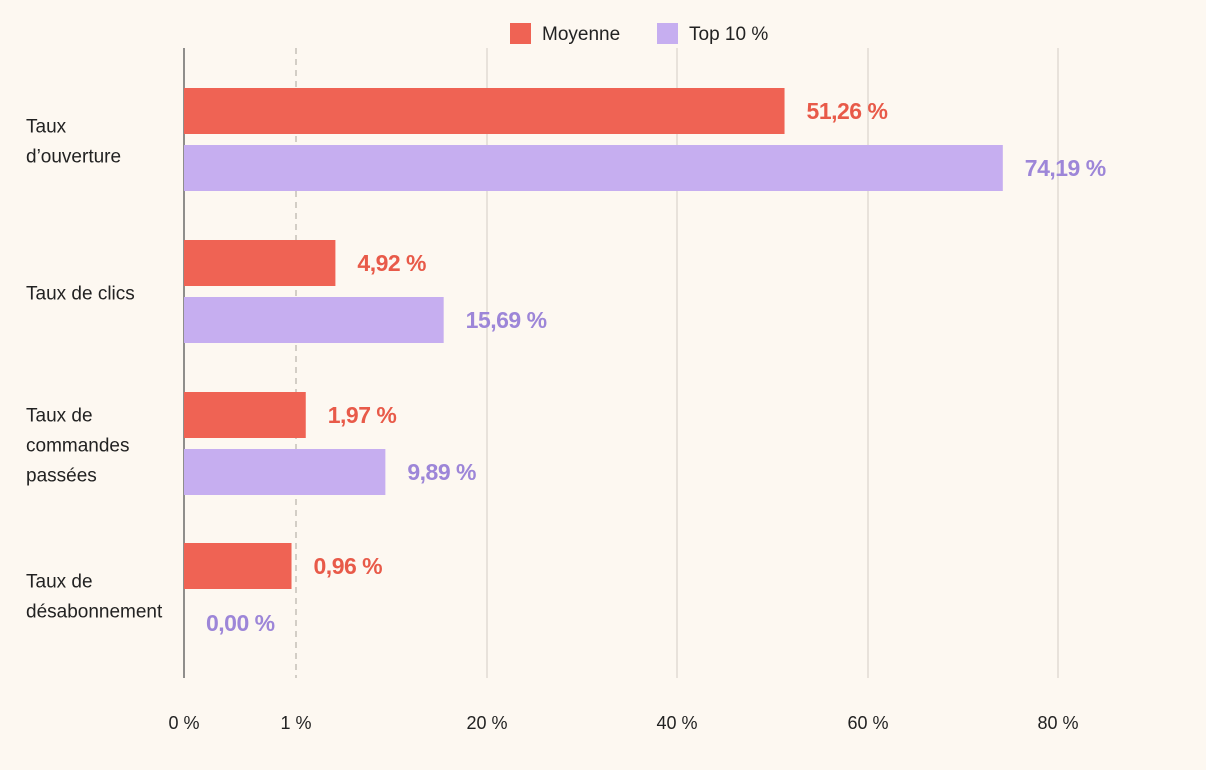  Describe the element at coordinates (240, 623) in the screenshot. I see `data-label-1-3: 0,00 %` at that location.